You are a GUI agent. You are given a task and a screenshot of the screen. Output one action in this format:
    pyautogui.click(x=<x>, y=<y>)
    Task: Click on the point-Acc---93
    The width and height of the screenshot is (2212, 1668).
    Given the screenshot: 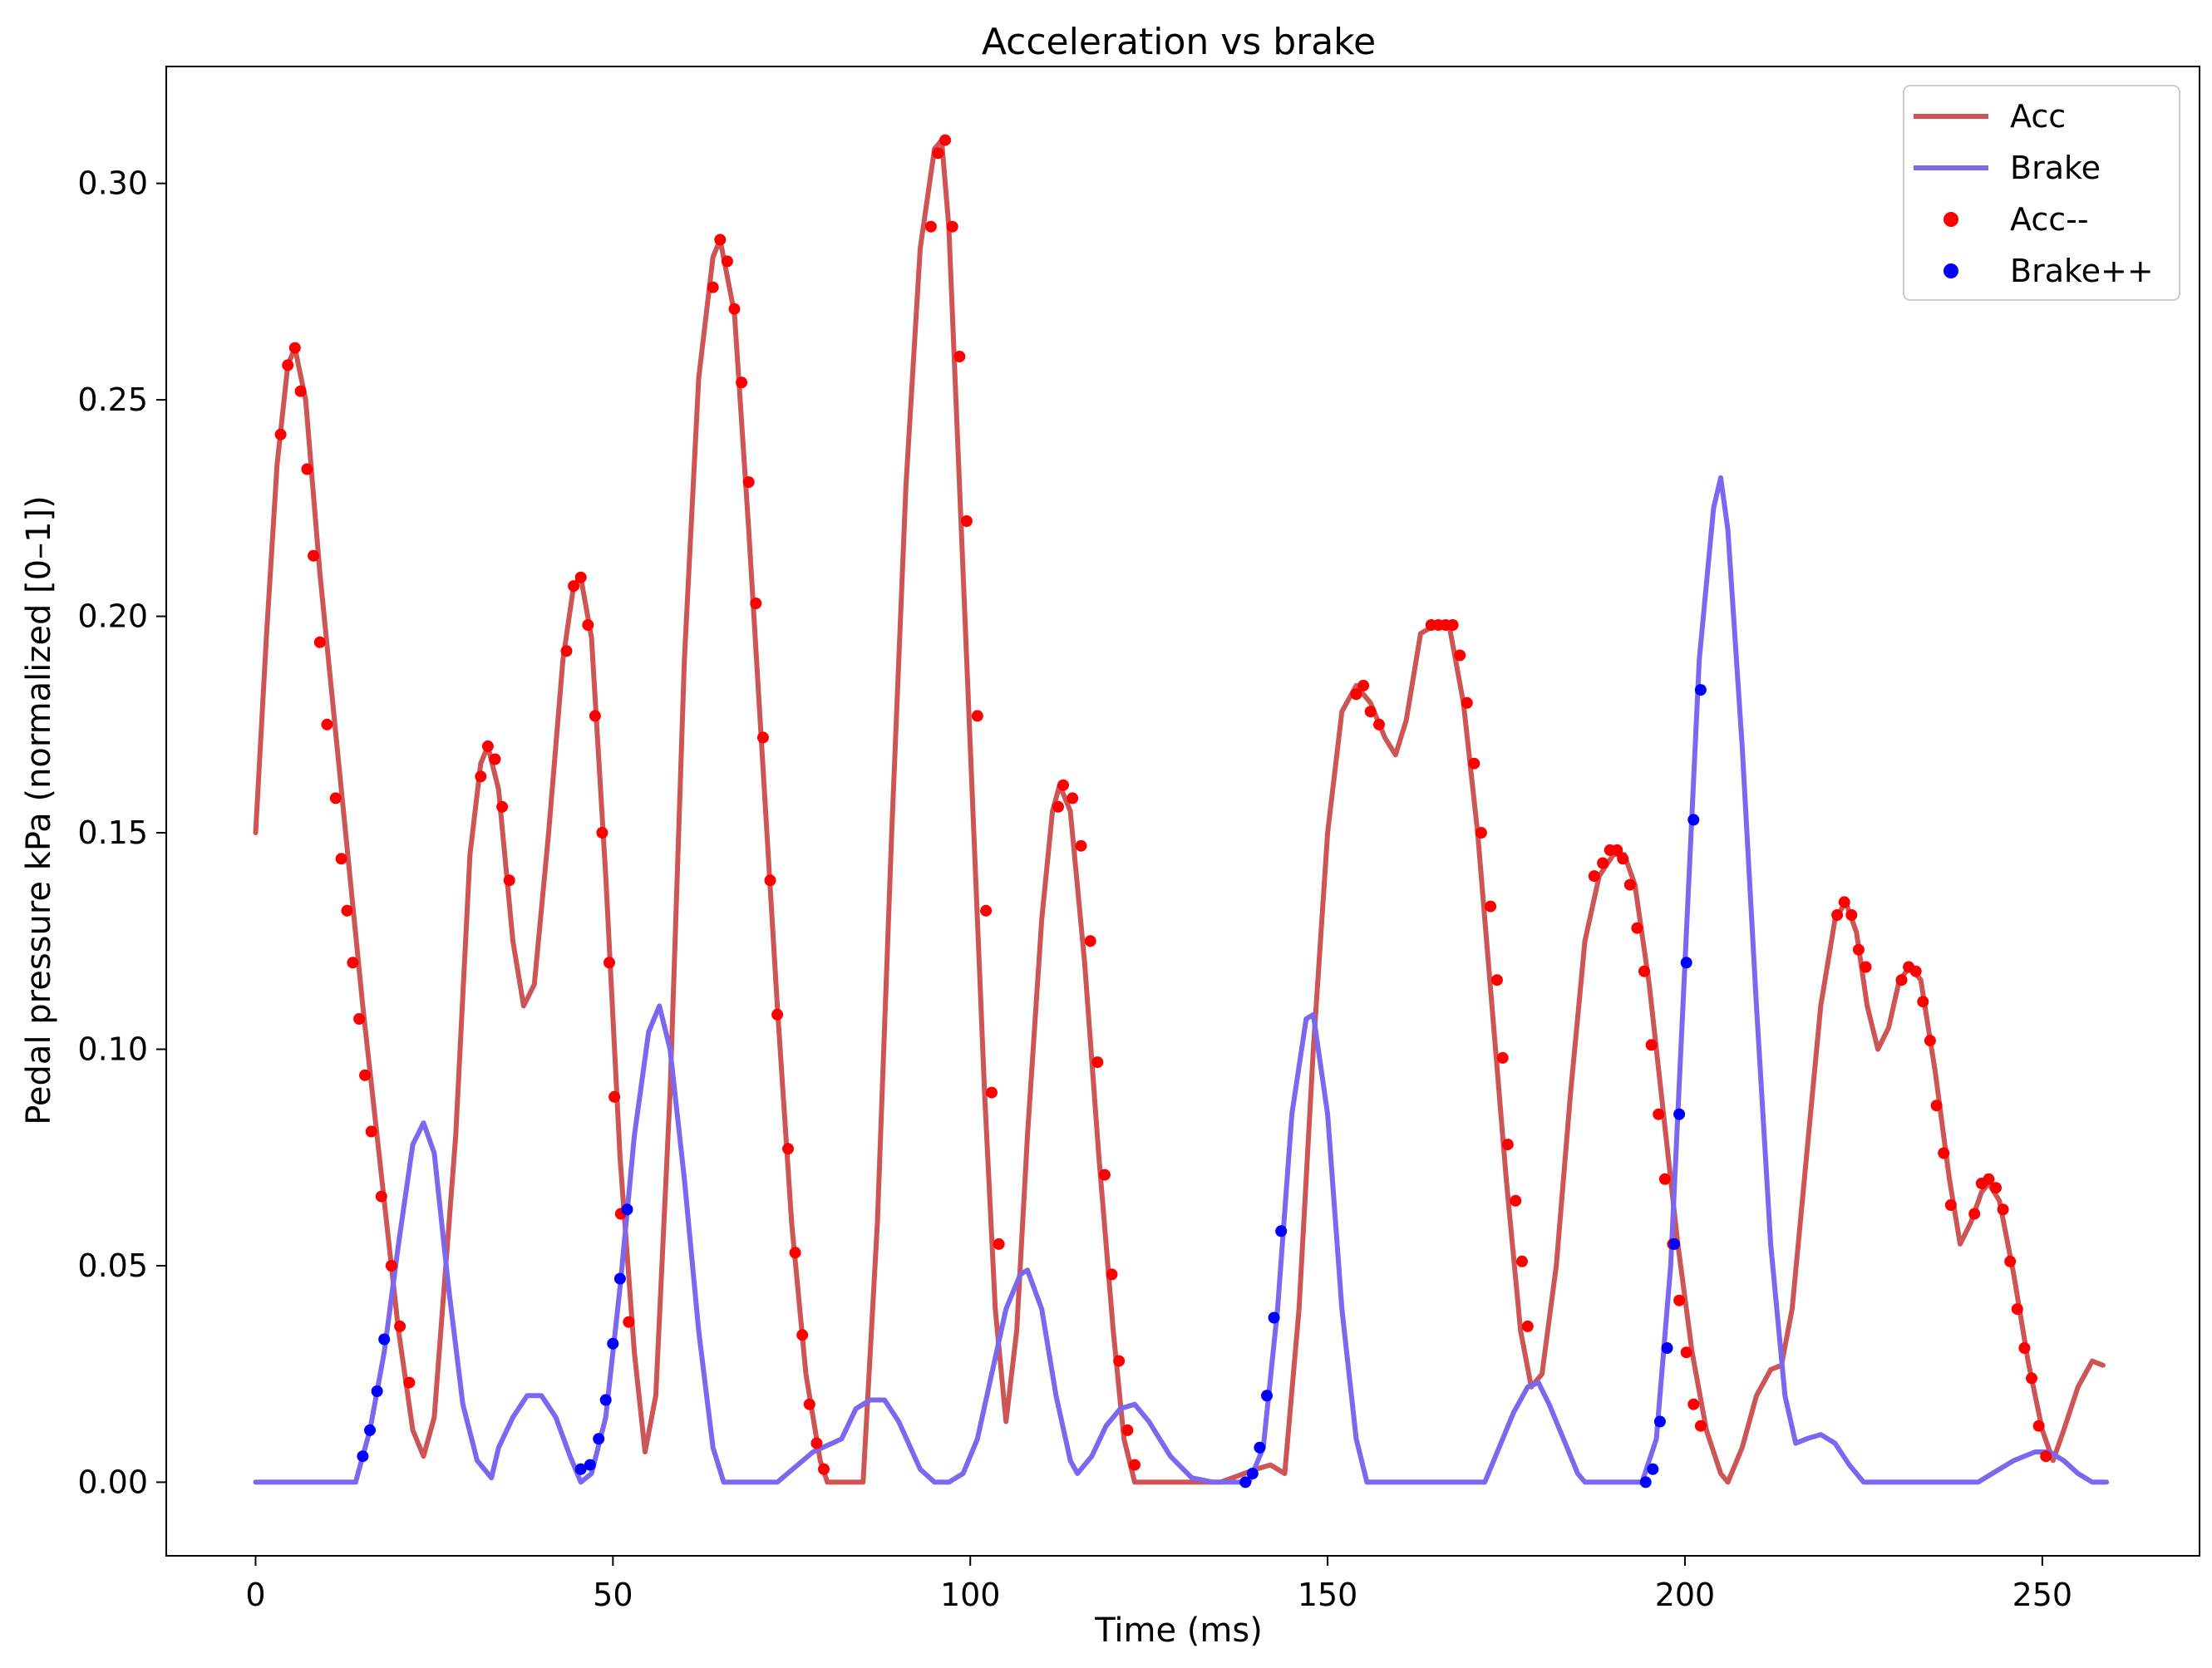 What is the action you would take?
    pyautogui.click(x=1617, y=850)
    